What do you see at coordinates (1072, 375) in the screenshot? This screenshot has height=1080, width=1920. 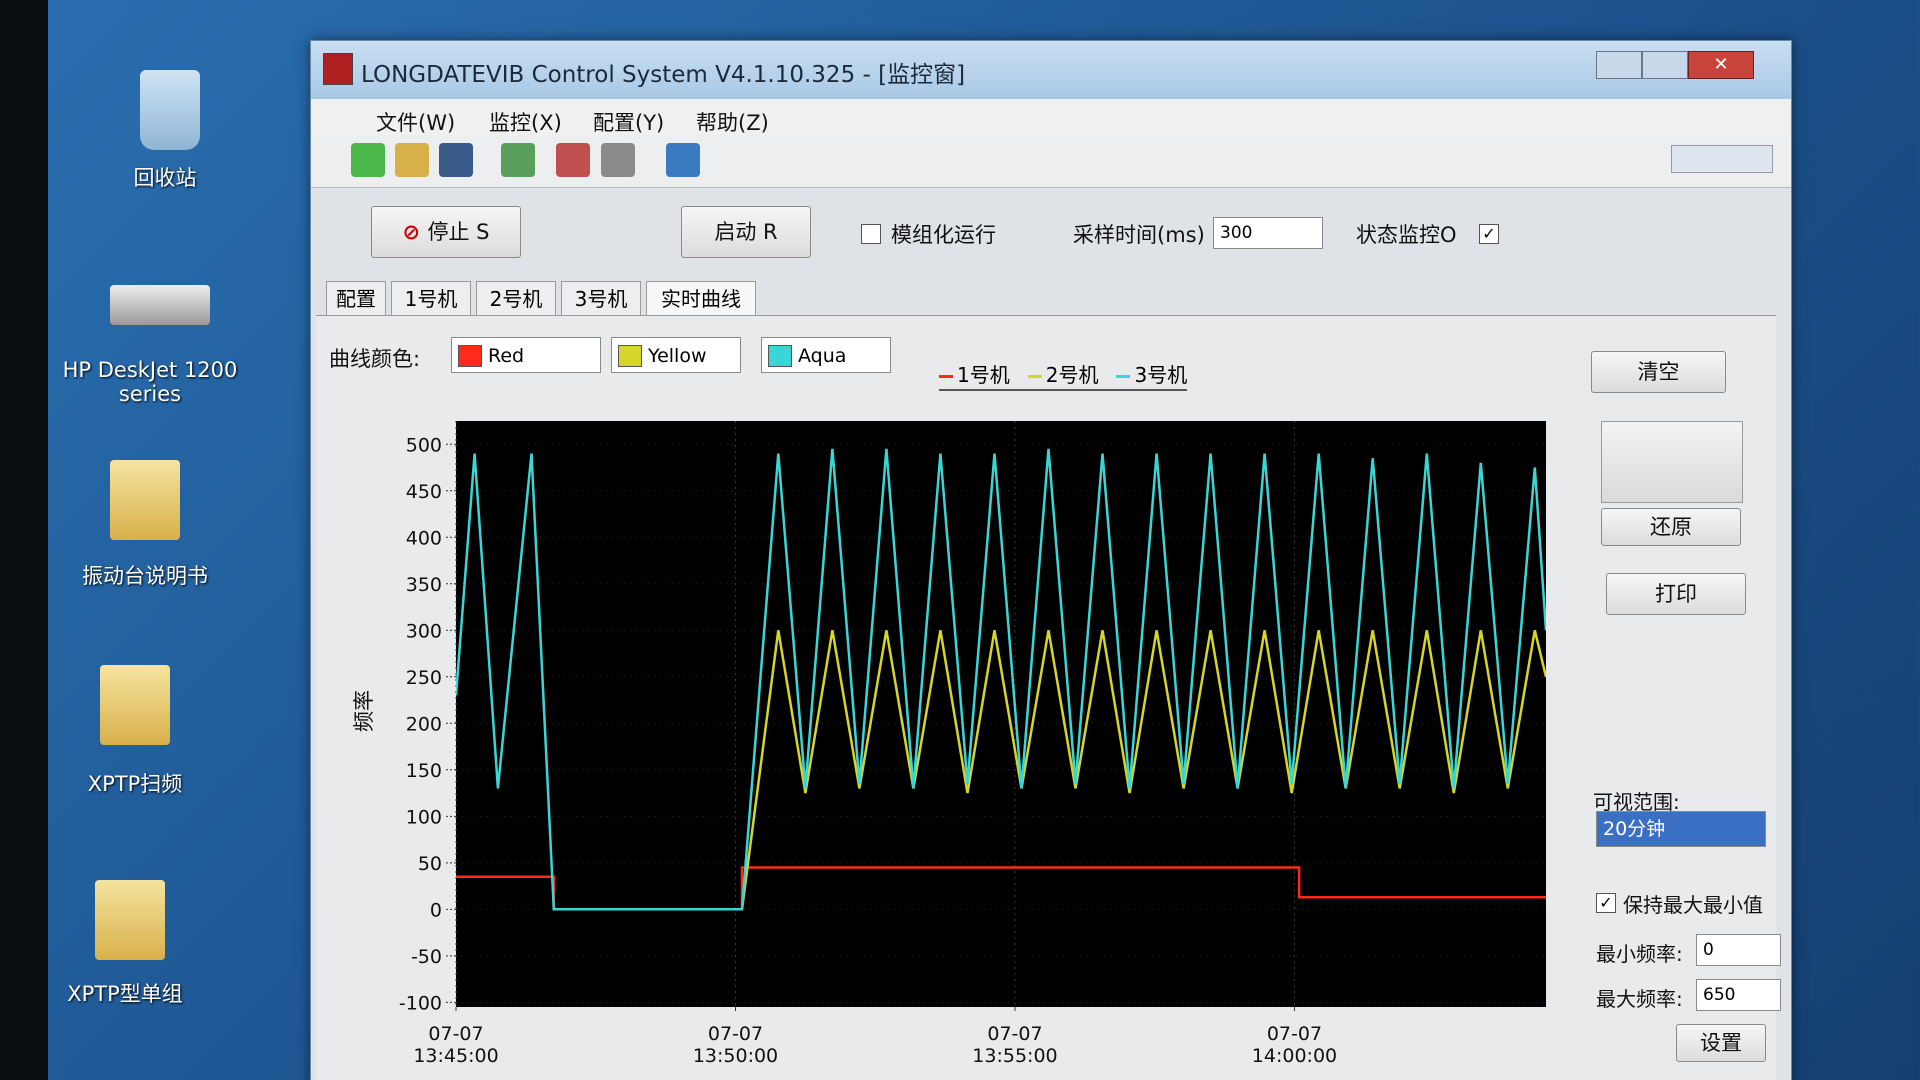 I see `legend-label: 2号机` at bounding box center [1072, 375].